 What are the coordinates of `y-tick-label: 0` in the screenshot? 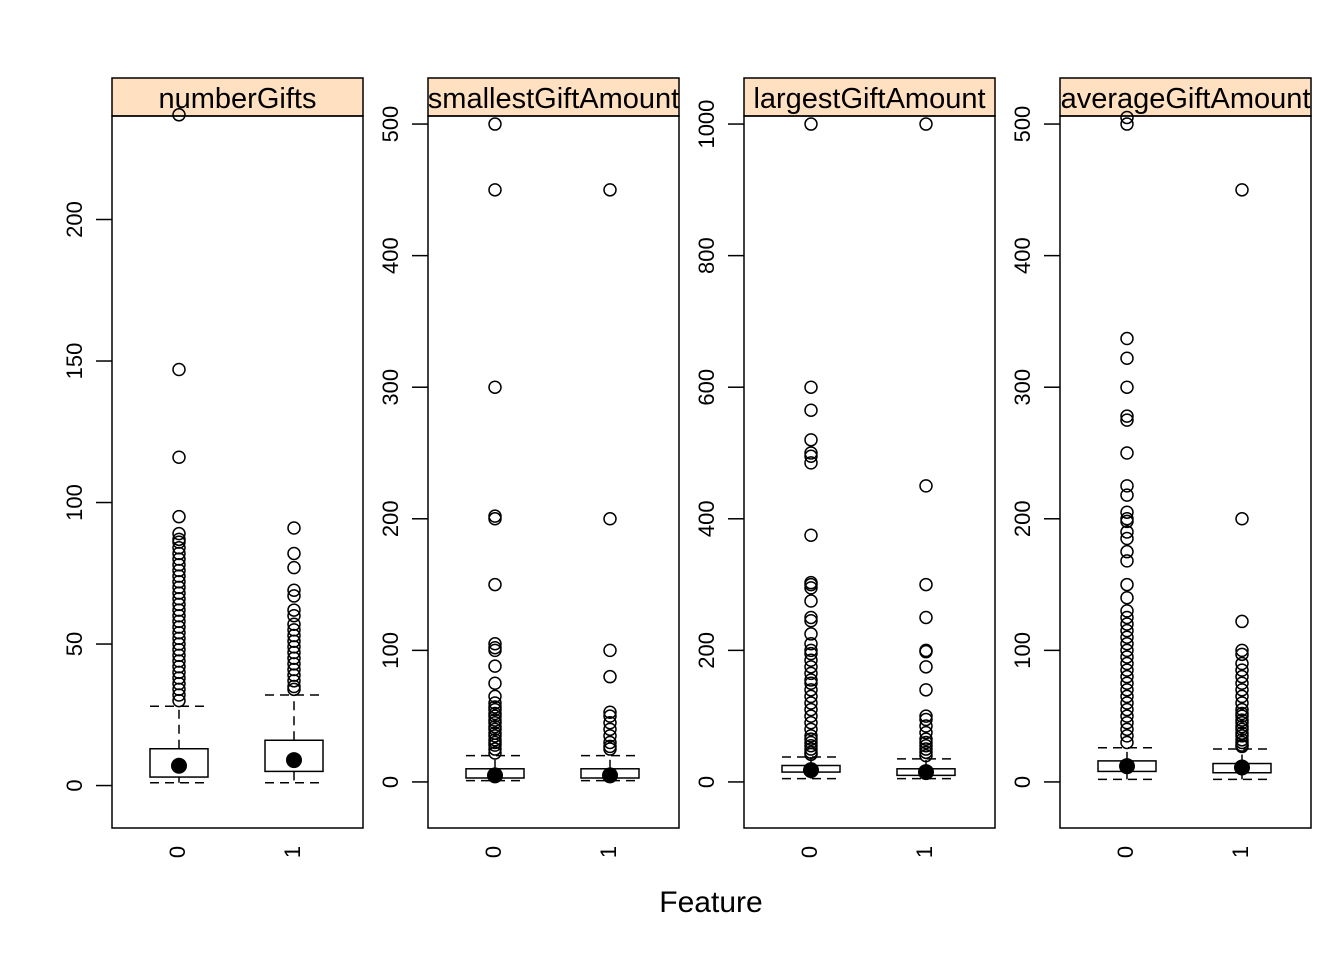 It's located at (390, 782).